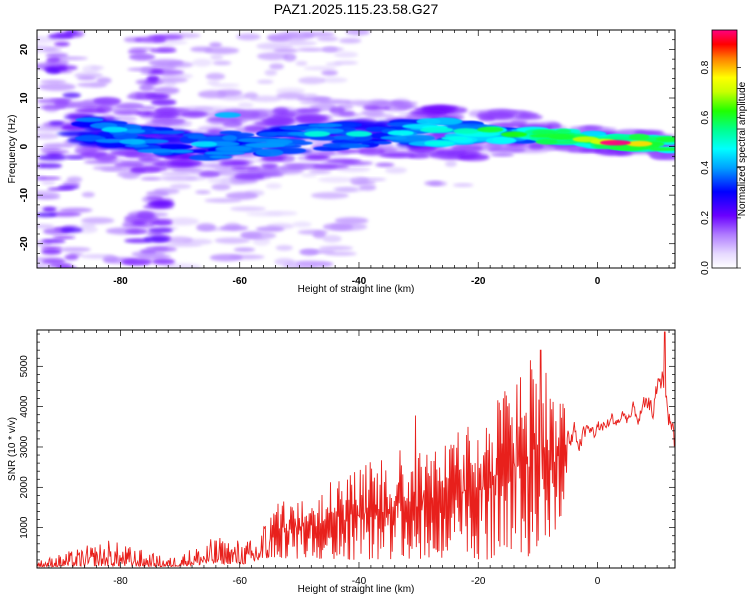 The height and width of the screenshot is (600, 750). Describe the element at coordinates (24, 446) in the screenshot. I see `snr-ytick-label: 3000` at that location.